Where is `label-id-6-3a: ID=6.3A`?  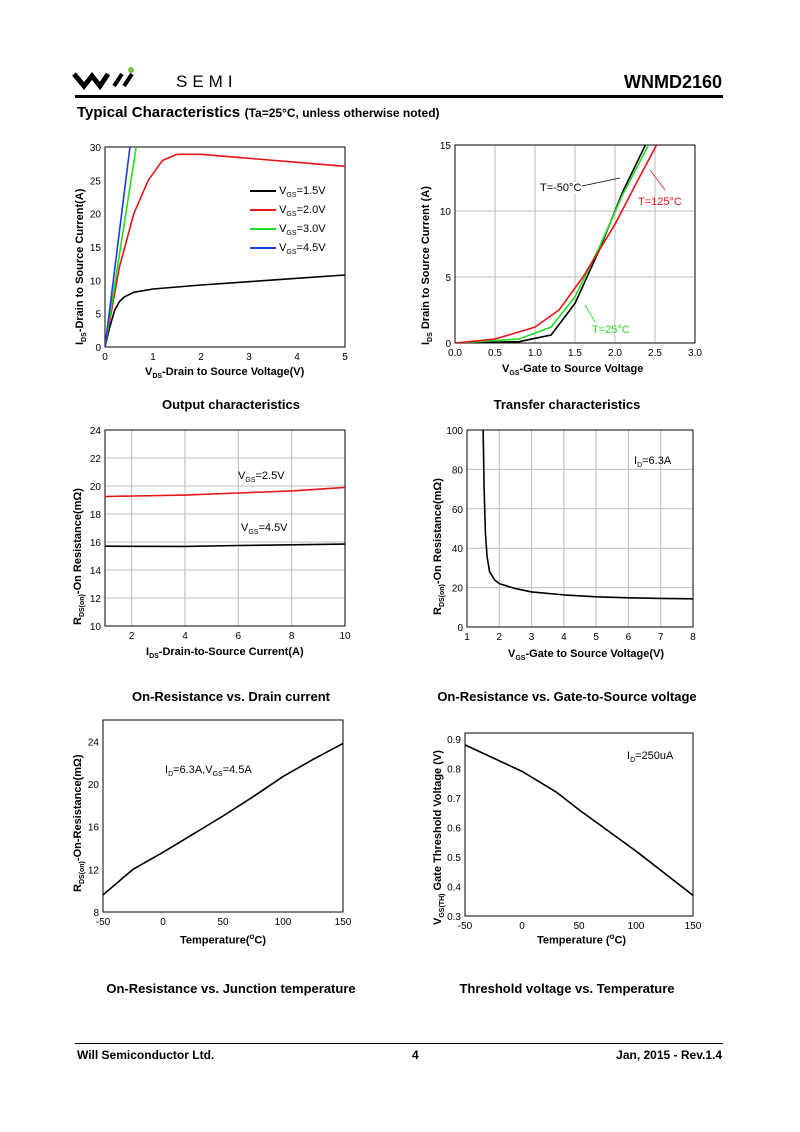 label-id-6-3a: ID=6.3A is located at coordinates (653, 462).